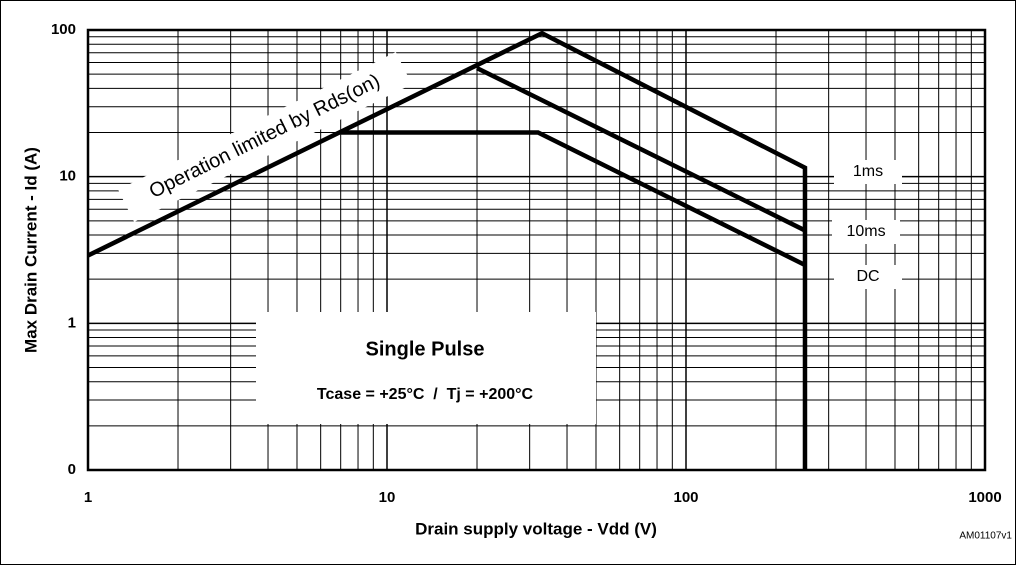 The height and width of the screenshot is (565, 1016). What do you see at coordinates (67, 176) in the screenshot?
I see `y-tick-label: 10` at bounding box center [67, 176].